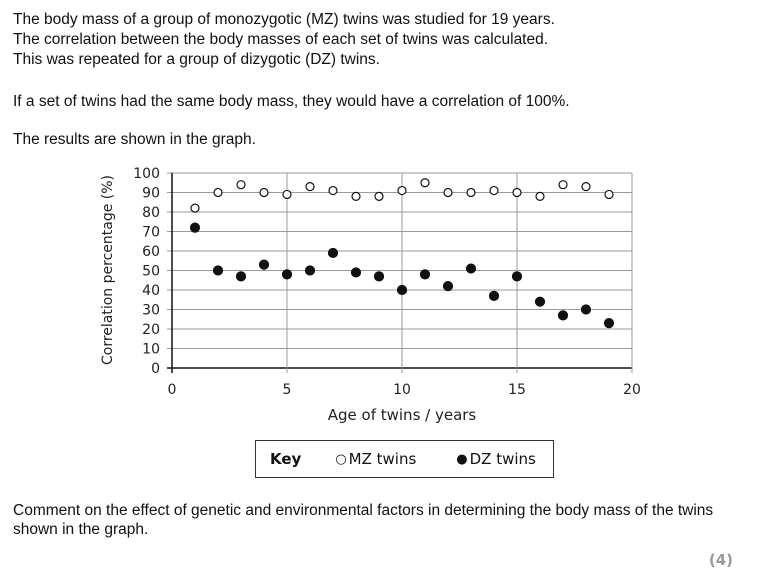 This screenshot has height=576, width=766. What do you see at coordinates (151, 291) in the screenshot?
I see `y-tick-label: 40` at bounding box center [151, 291].